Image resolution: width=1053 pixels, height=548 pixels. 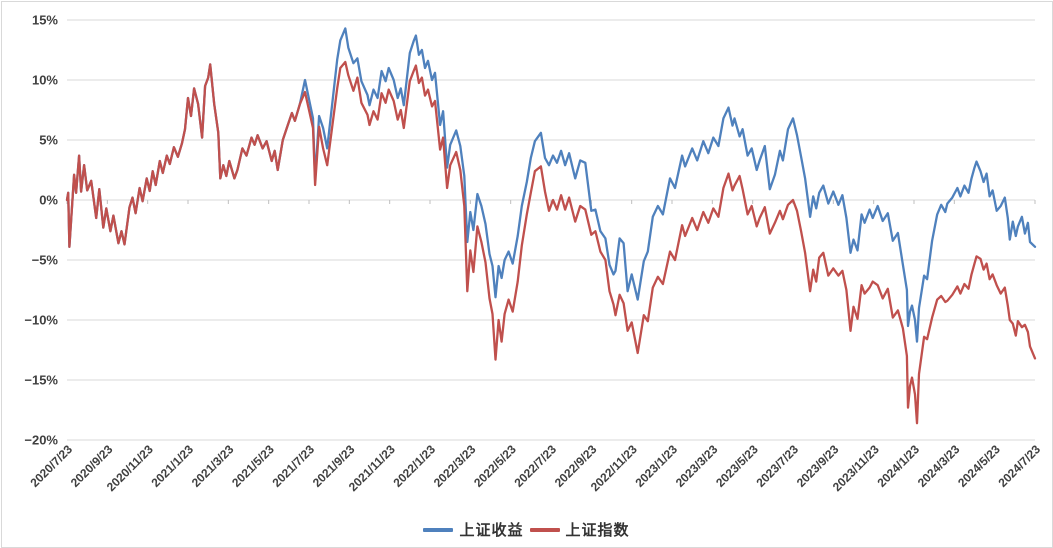 I want to click on x-axis-tick-label: 2021/3/23, so click(x=213, y=466).